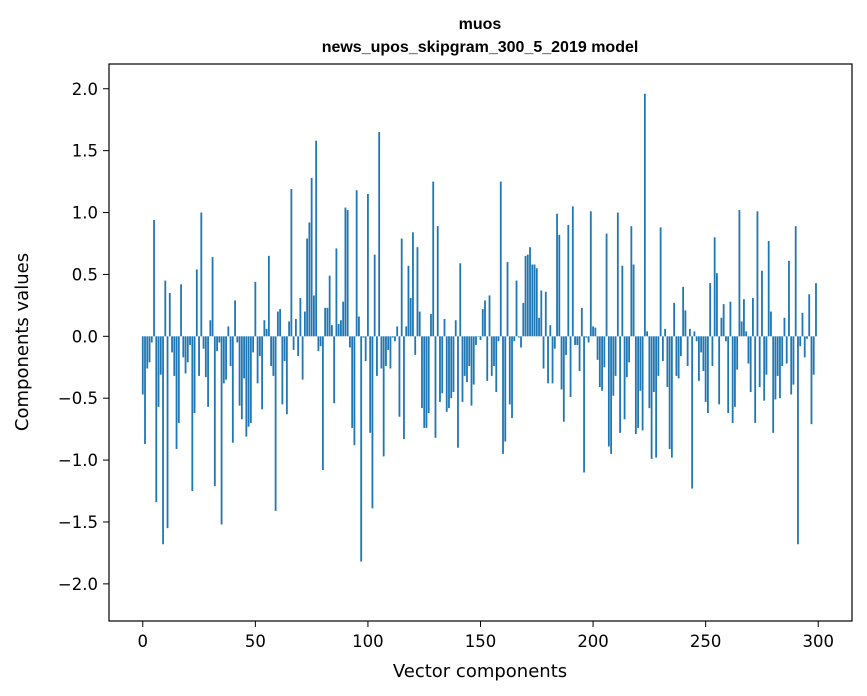 This screenshot has height=696, width=867. What do you see at coordinates (85, 213) in the screenshot?
I see `y-tick-label: 1.0` at bounding box center [85, 213].